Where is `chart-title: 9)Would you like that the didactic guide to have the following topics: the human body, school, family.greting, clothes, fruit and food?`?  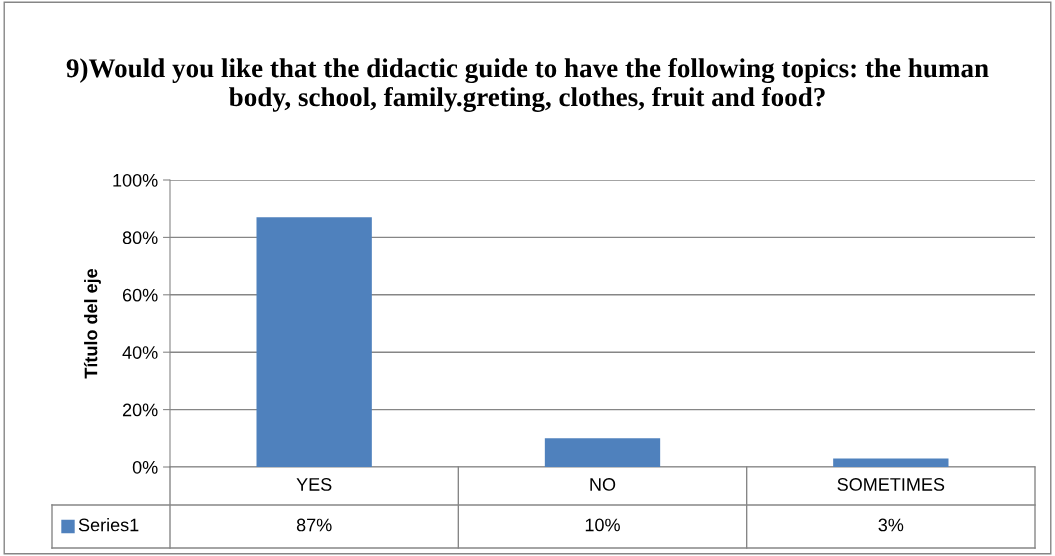 chart-title: 9)Would you like that the didactic guide to have the following topics: the human body, school, family.greting, clothes, fruit and food? is located at coordinates (527, 85).